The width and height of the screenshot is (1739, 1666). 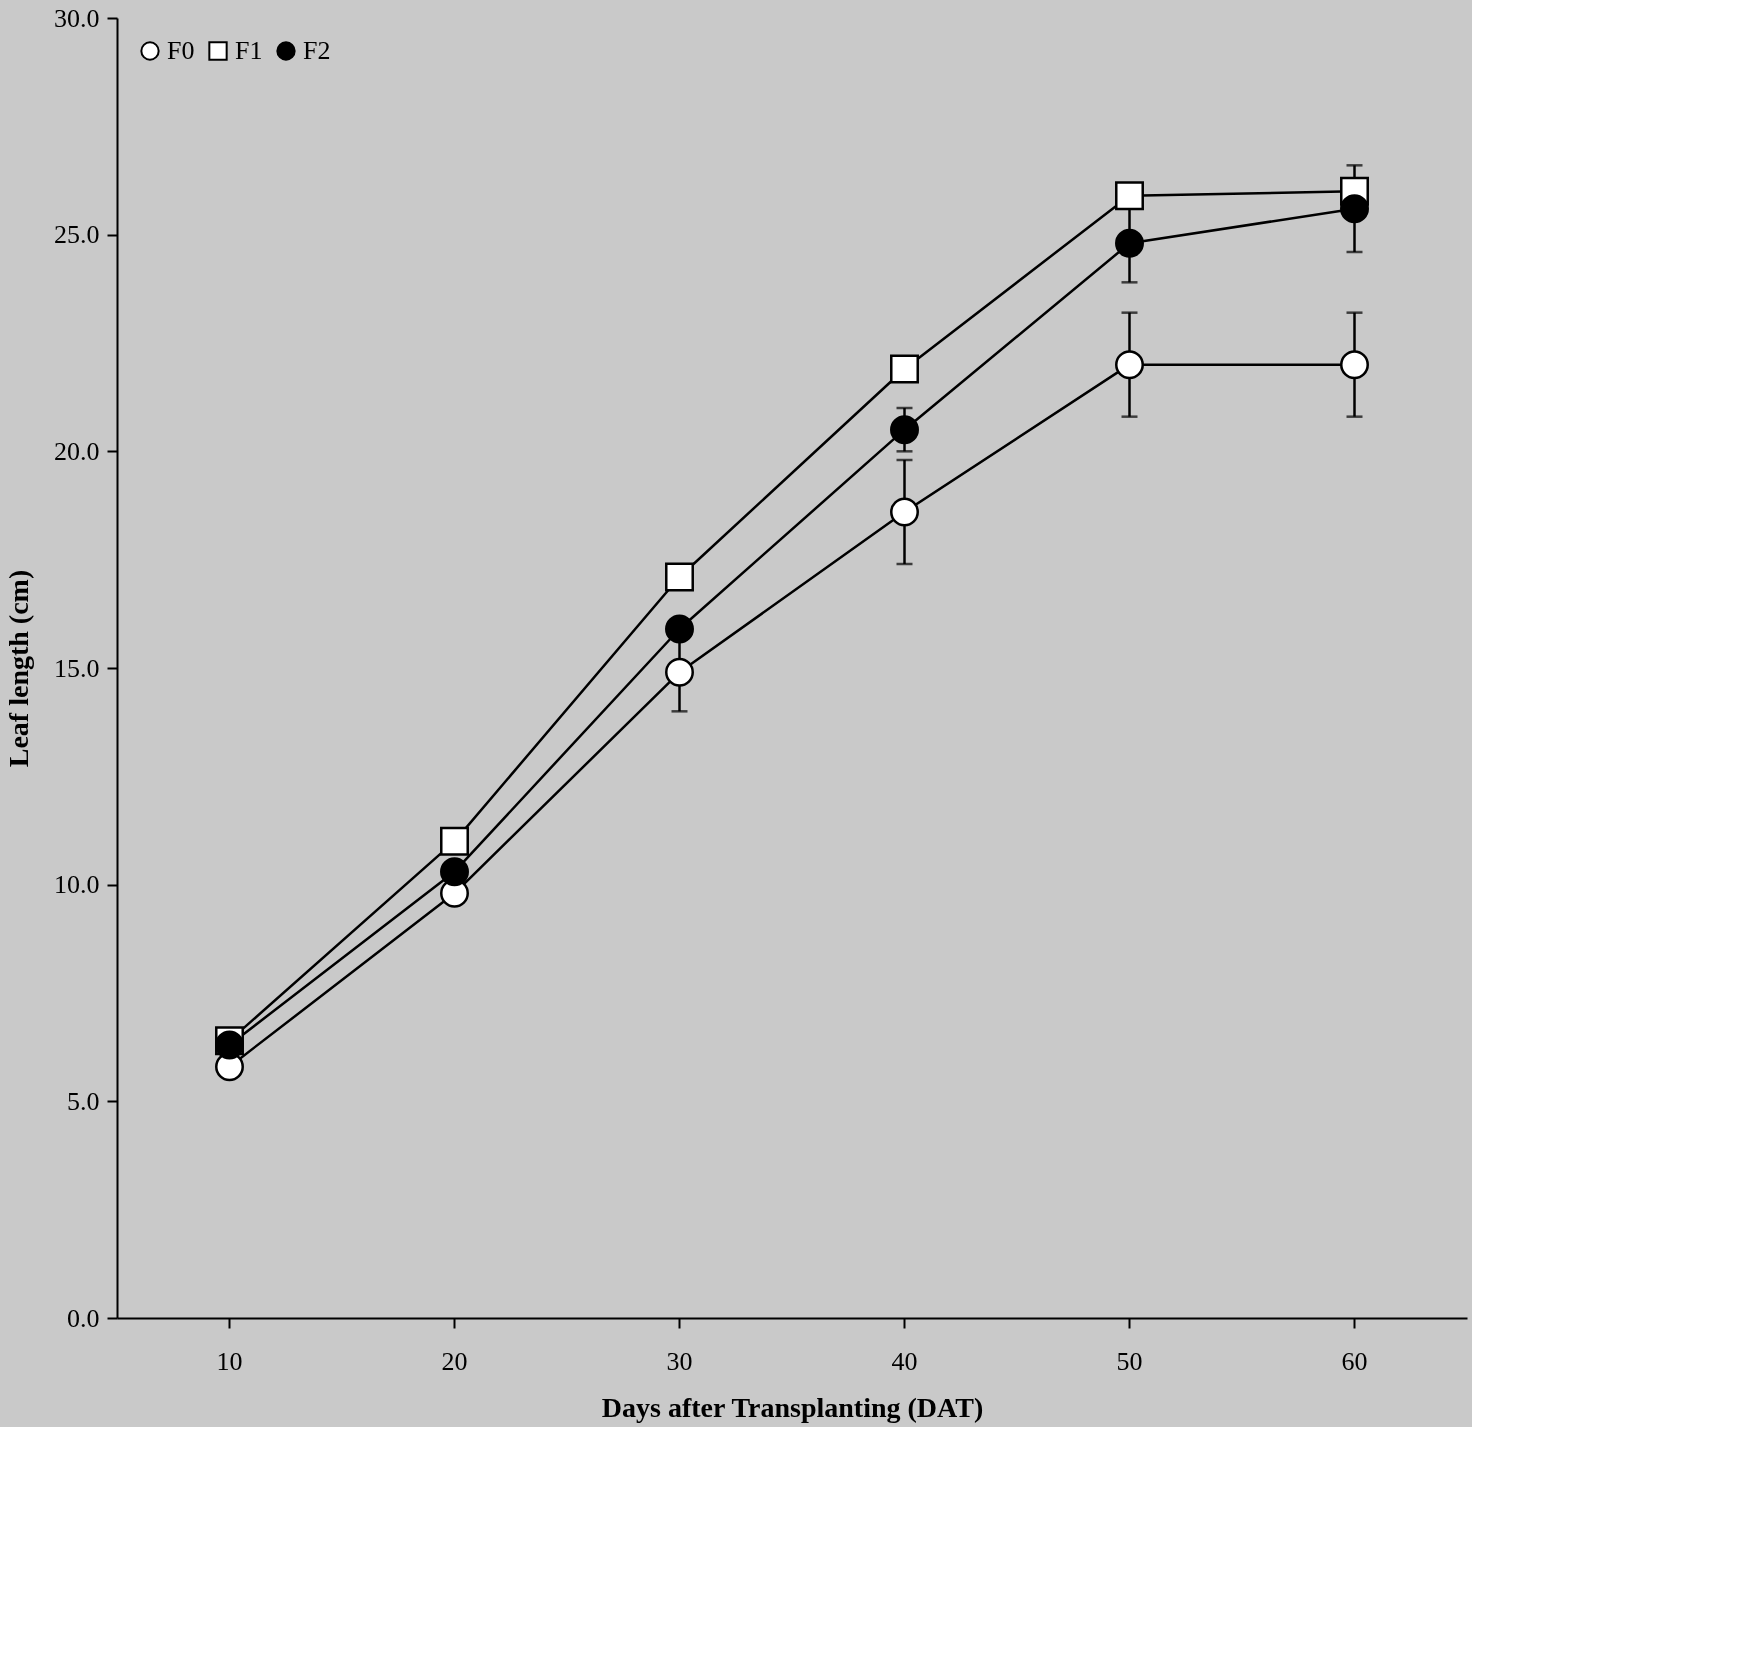 I want to click on x-tick-label: 20, so click(x=454, y=1361).